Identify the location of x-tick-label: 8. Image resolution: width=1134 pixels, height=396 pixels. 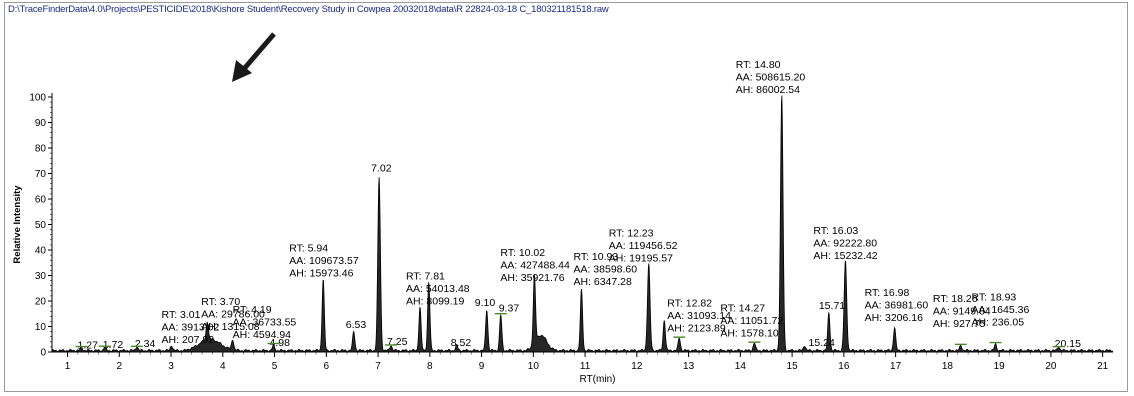
(430, 366).